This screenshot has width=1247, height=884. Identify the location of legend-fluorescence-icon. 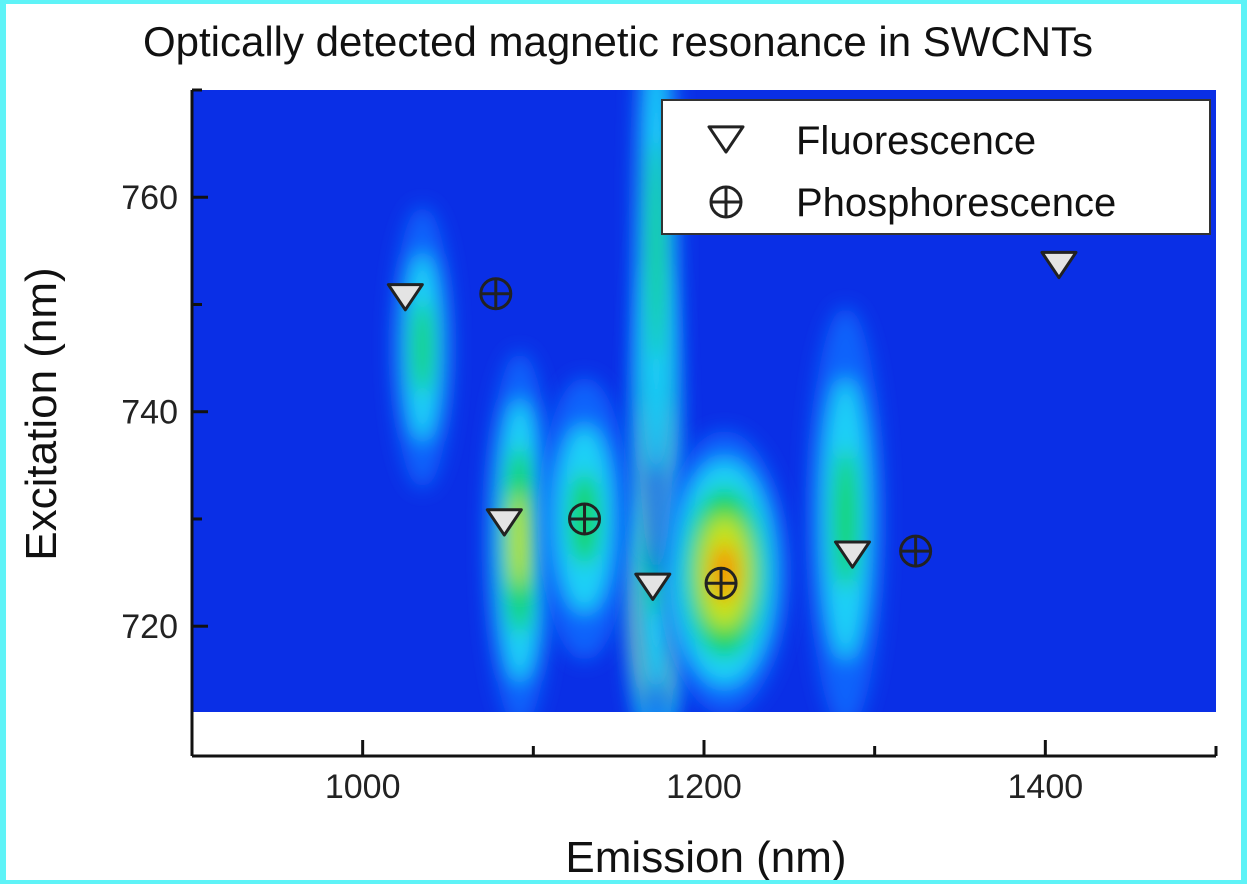
(726, 139).